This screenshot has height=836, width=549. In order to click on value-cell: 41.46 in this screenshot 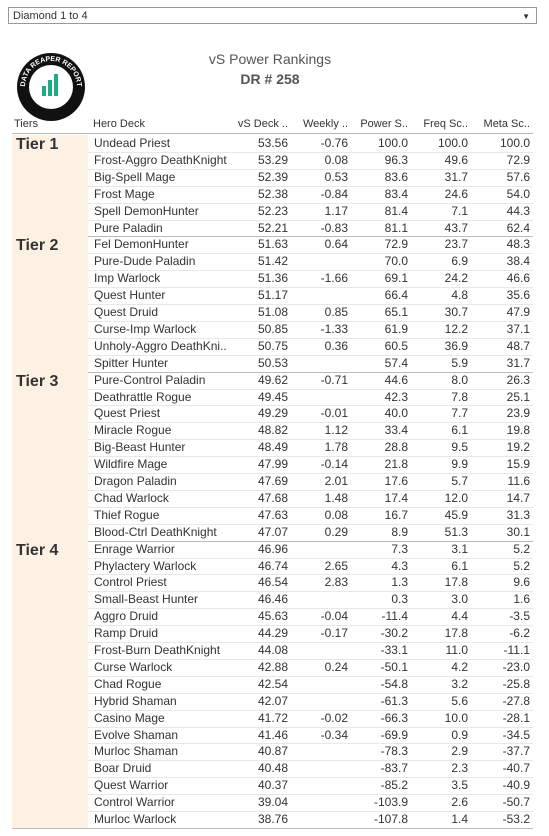, I will do `click(272, 734)`.